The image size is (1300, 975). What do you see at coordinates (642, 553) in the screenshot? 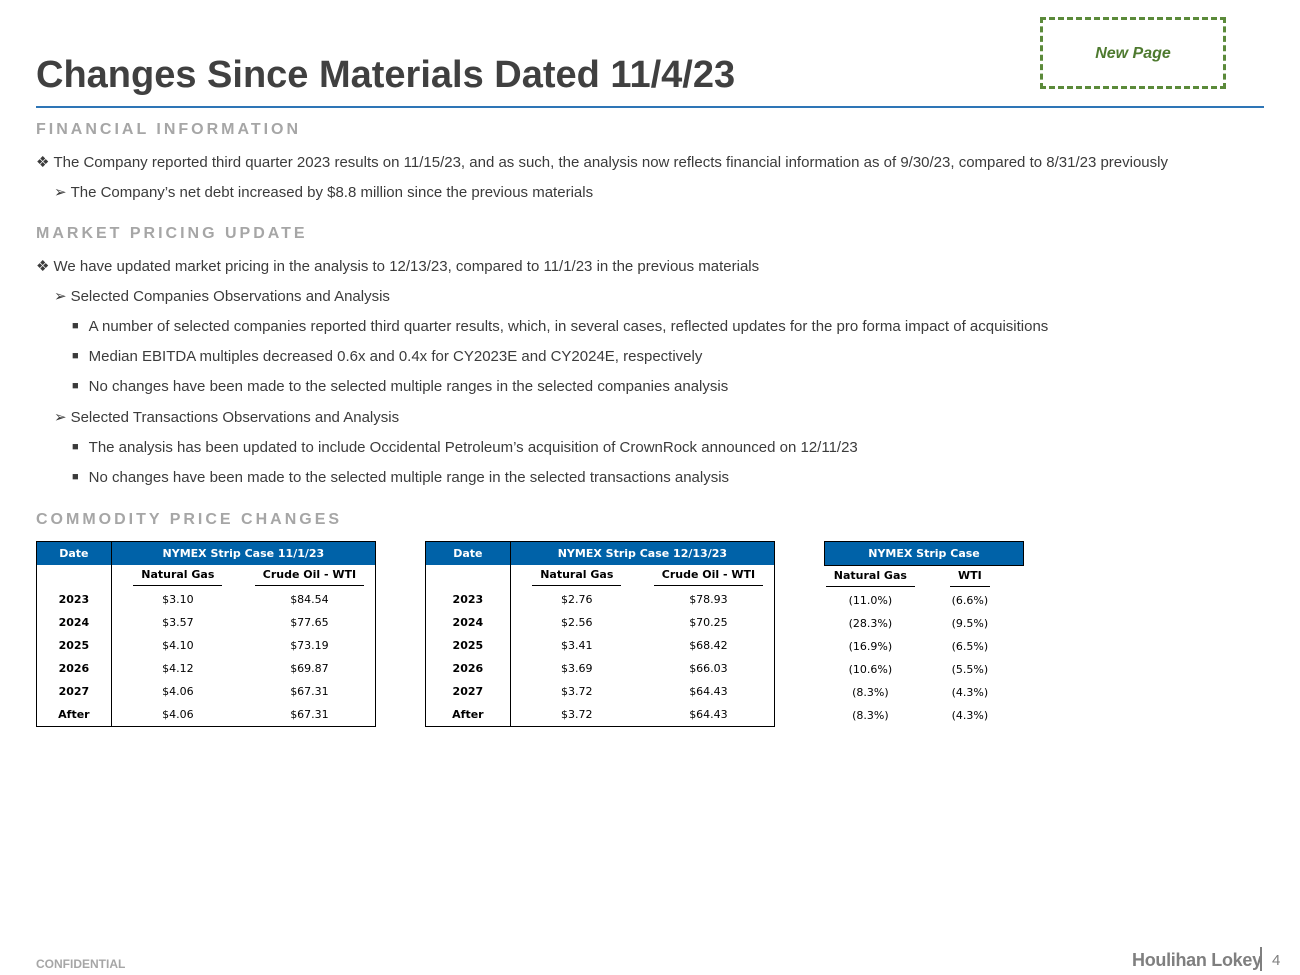
I see `group-header: NYMEX Strip Case 12/13/23` at bounding box center [642, 553].